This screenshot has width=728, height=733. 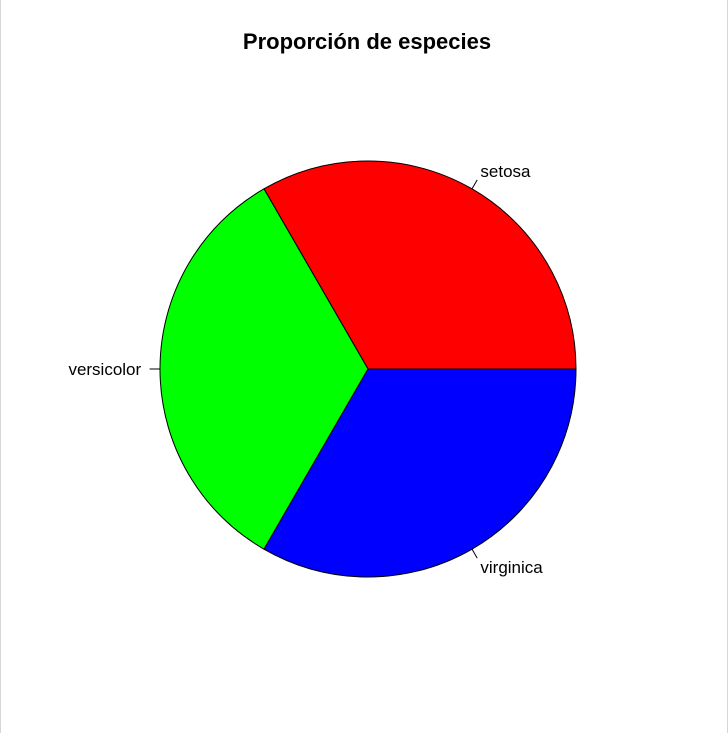 I want to click on leader-line-virginica, so click(x=474, y=553).